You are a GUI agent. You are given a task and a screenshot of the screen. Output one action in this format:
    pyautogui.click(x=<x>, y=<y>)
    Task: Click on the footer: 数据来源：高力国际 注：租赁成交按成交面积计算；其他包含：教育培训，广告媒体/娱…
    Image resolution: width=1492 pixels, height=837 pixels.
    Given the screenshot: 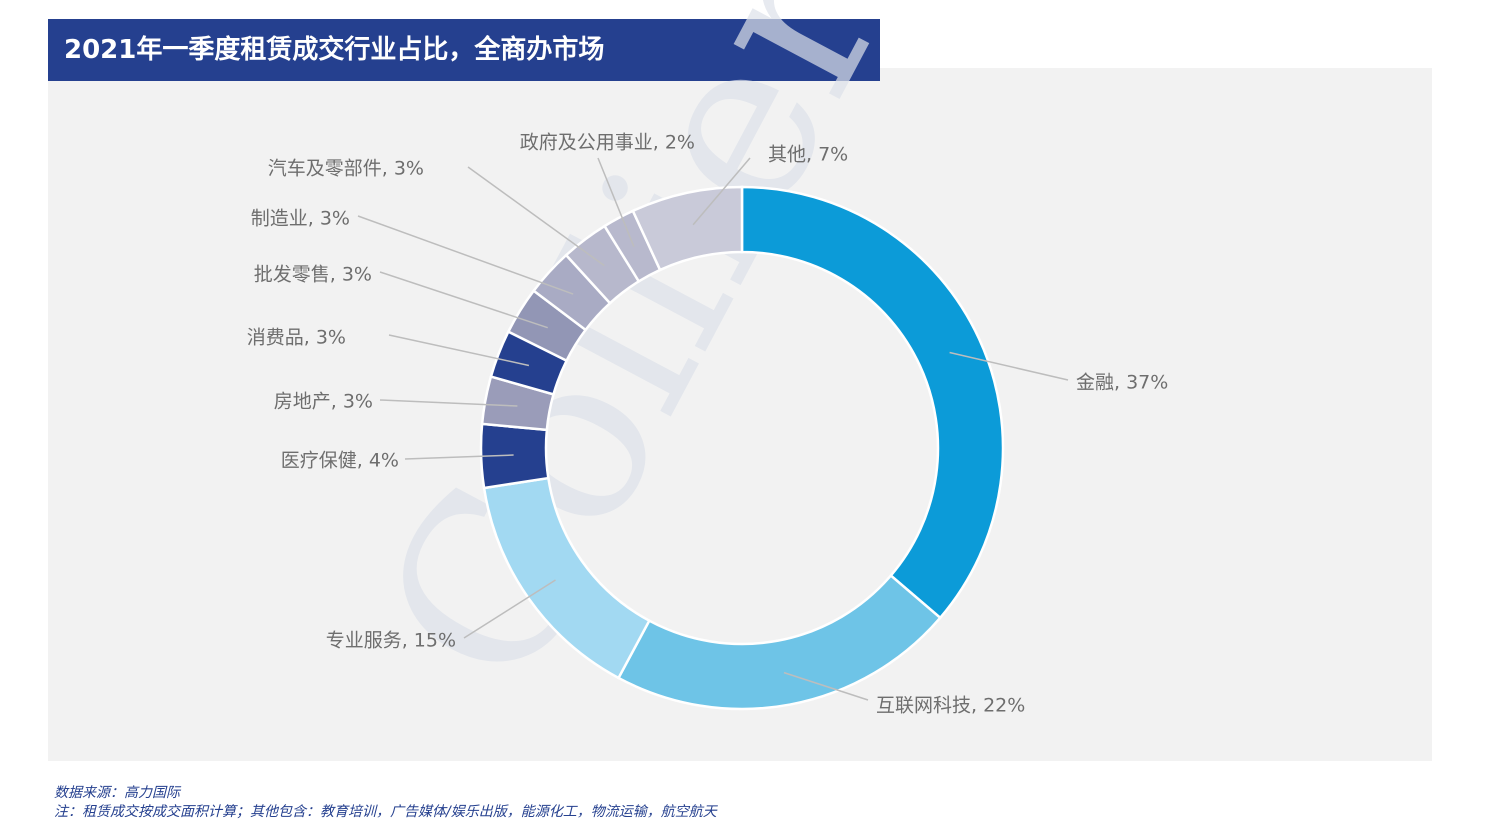 What is the action you would take?
    pyautogui.click(x=385, y=803)
    